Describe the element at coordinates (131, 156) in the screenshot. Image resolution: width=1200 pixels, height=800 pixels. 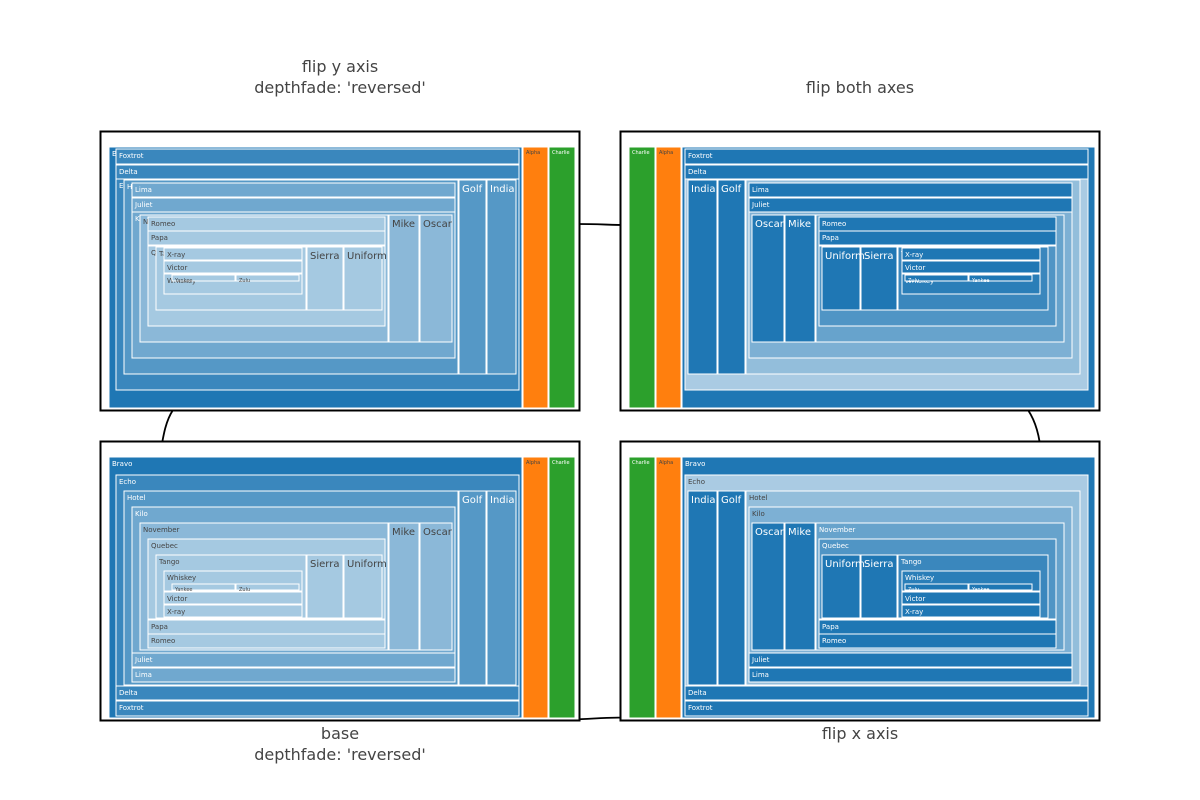
I see `tile-label: Foxtrot` at that location.